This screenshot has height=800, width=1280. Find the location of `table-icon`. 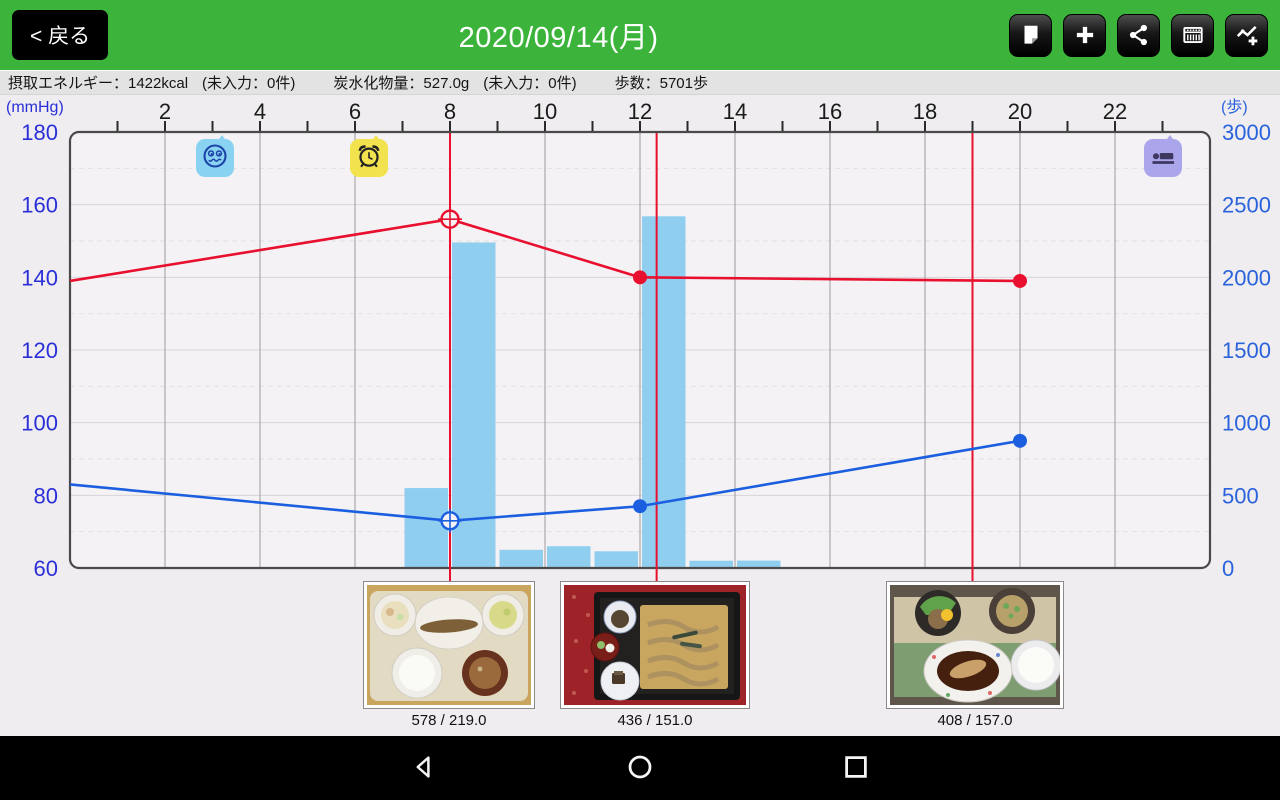

table-icon is located at coordinates (1193, 35).